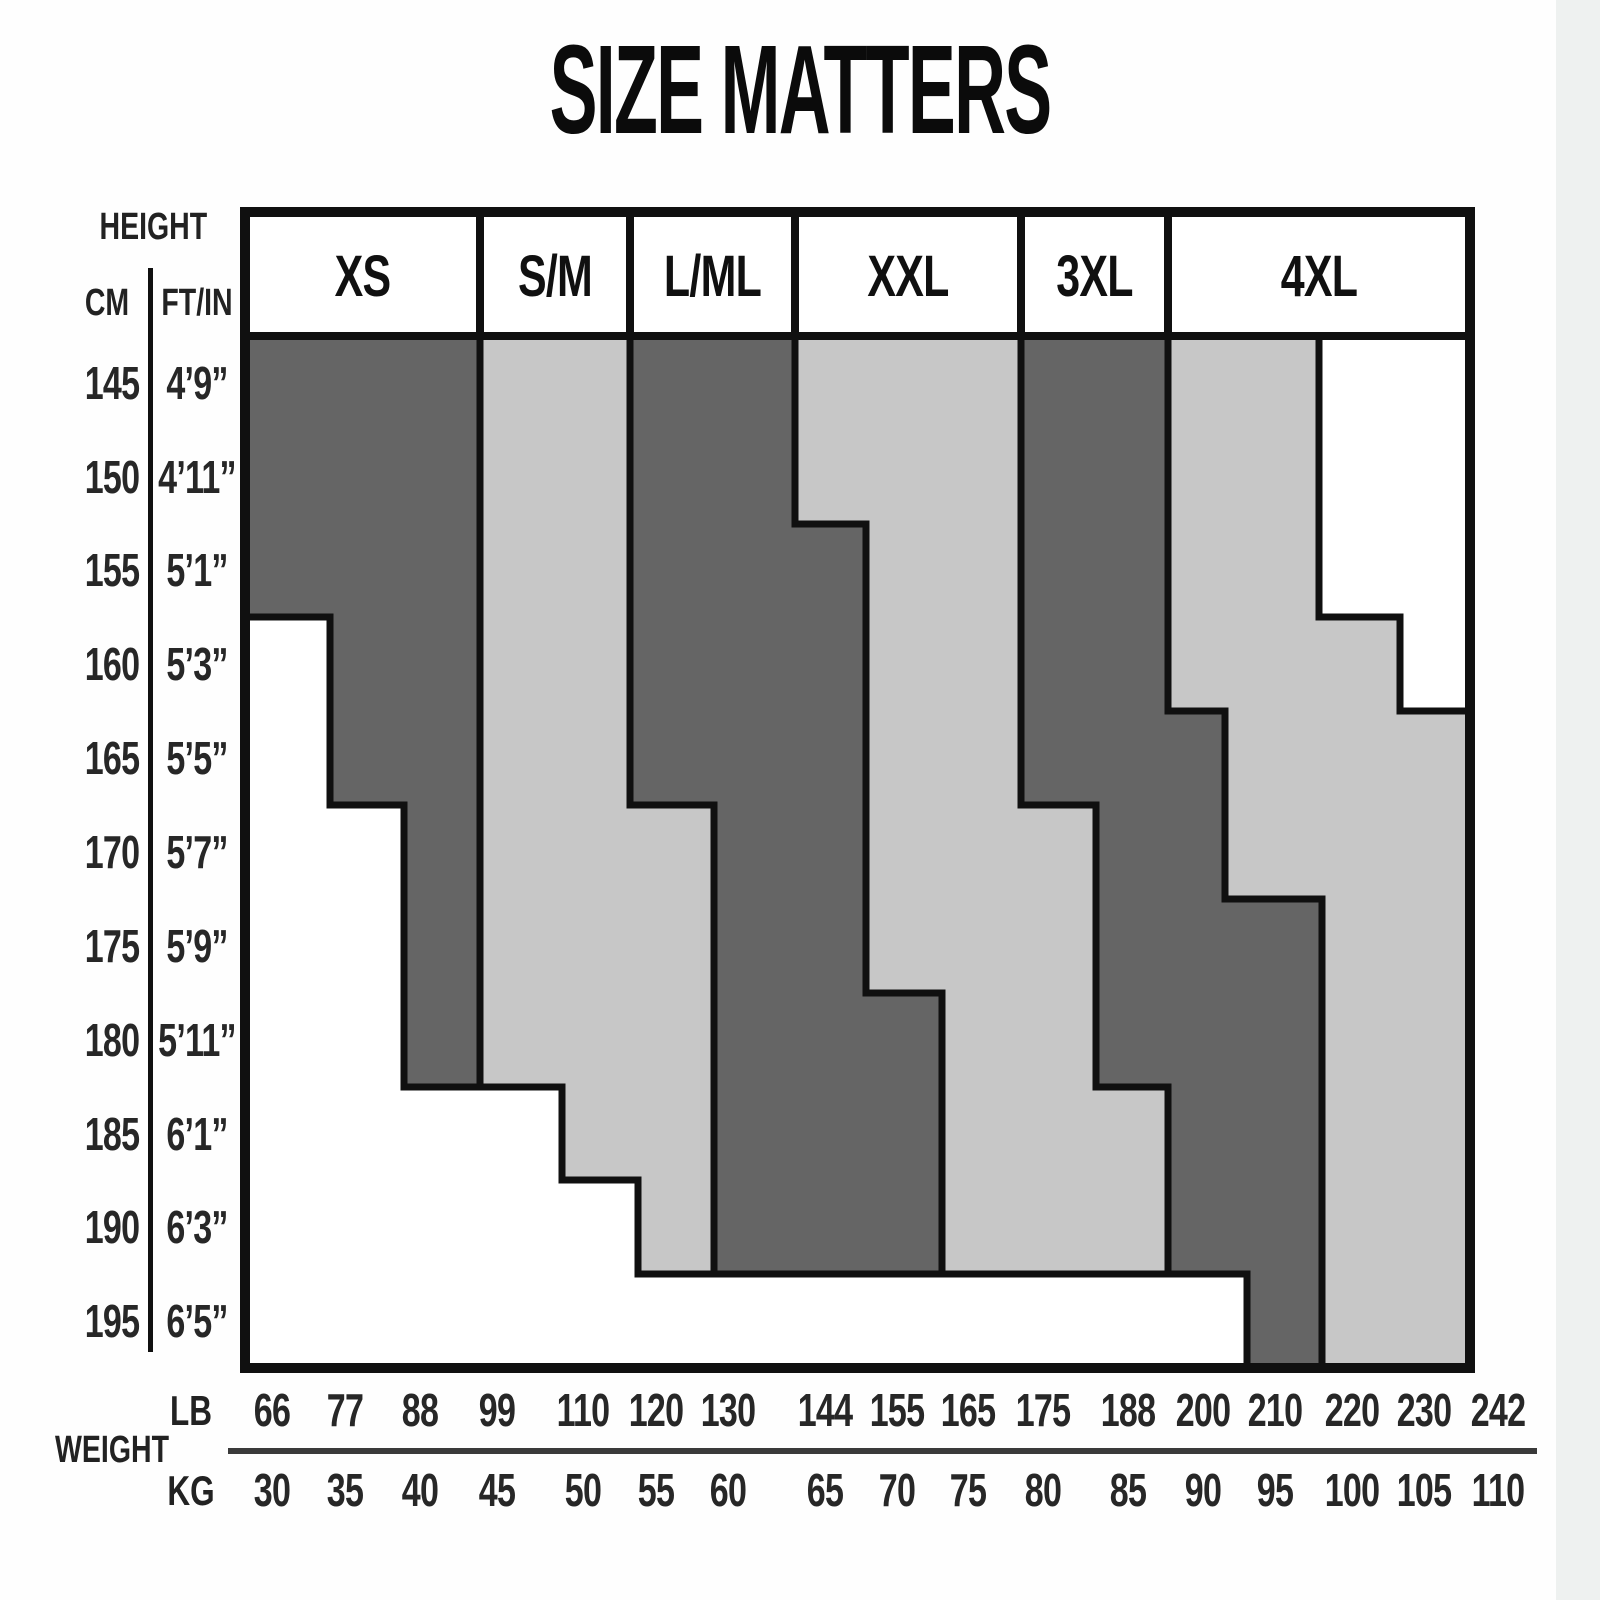 Image resolution: width=1600 pixels, height=1600 pixels. I want to click on height-cm-185: 185, so click(112, 1134).